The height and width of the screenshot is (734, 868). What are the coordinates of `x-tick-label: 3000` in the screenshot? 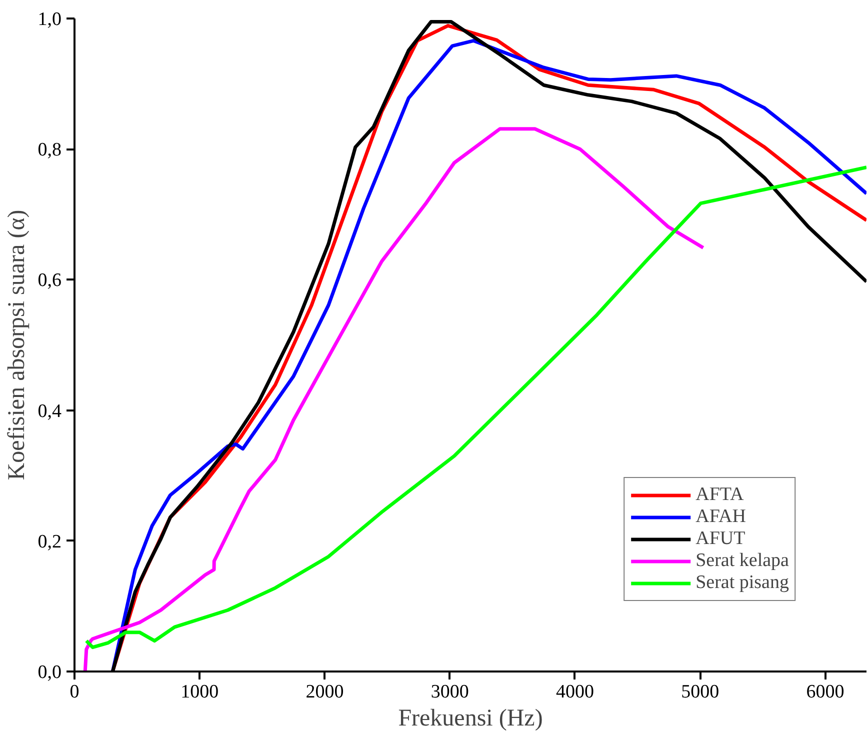 It's located at (449, 692).